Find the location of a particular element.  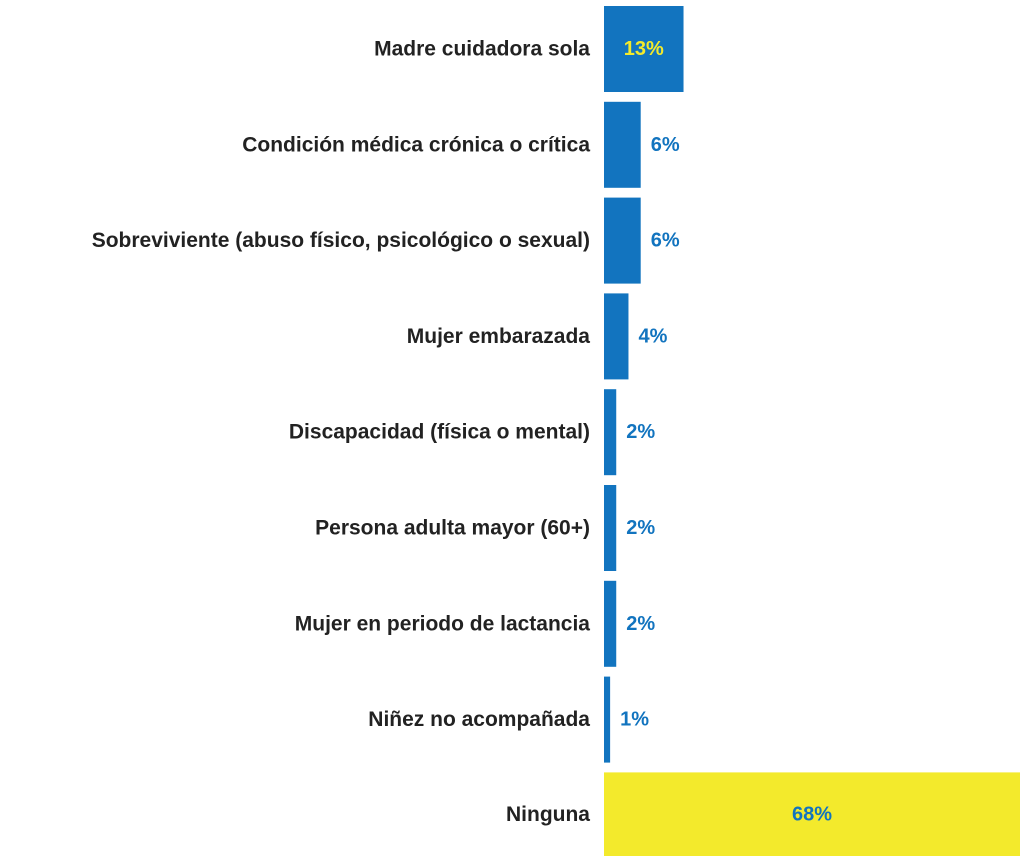

bar-row-madre-cuidadora-sola: Madre cuidadora sola 13% is located at coordinates (529, 49).